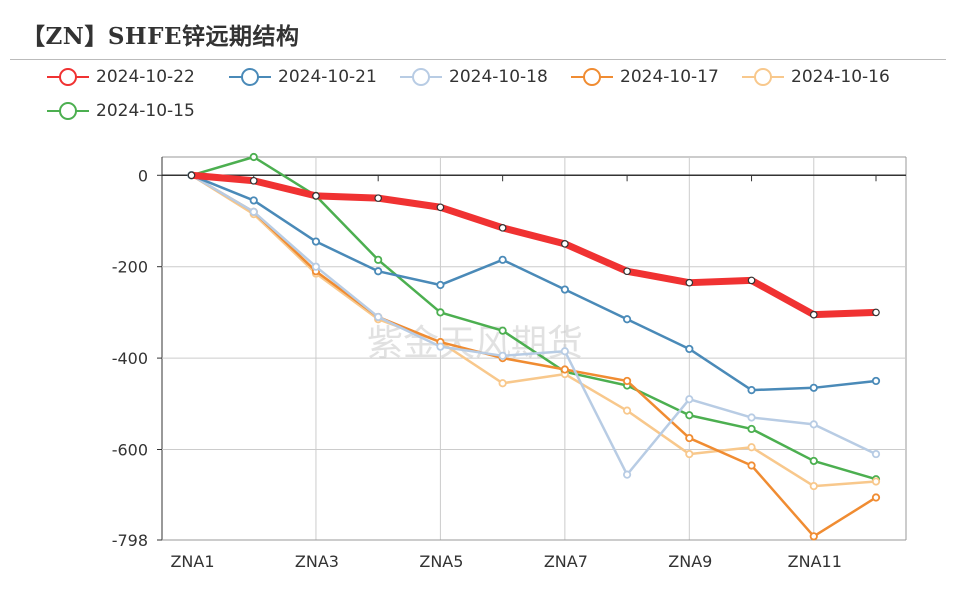 This screenshot has width=955, height=605. What do you see at coordinates (130, 267) in the screenshot?
I see `y-tick-label: -200` at bounding box center [130, 267].